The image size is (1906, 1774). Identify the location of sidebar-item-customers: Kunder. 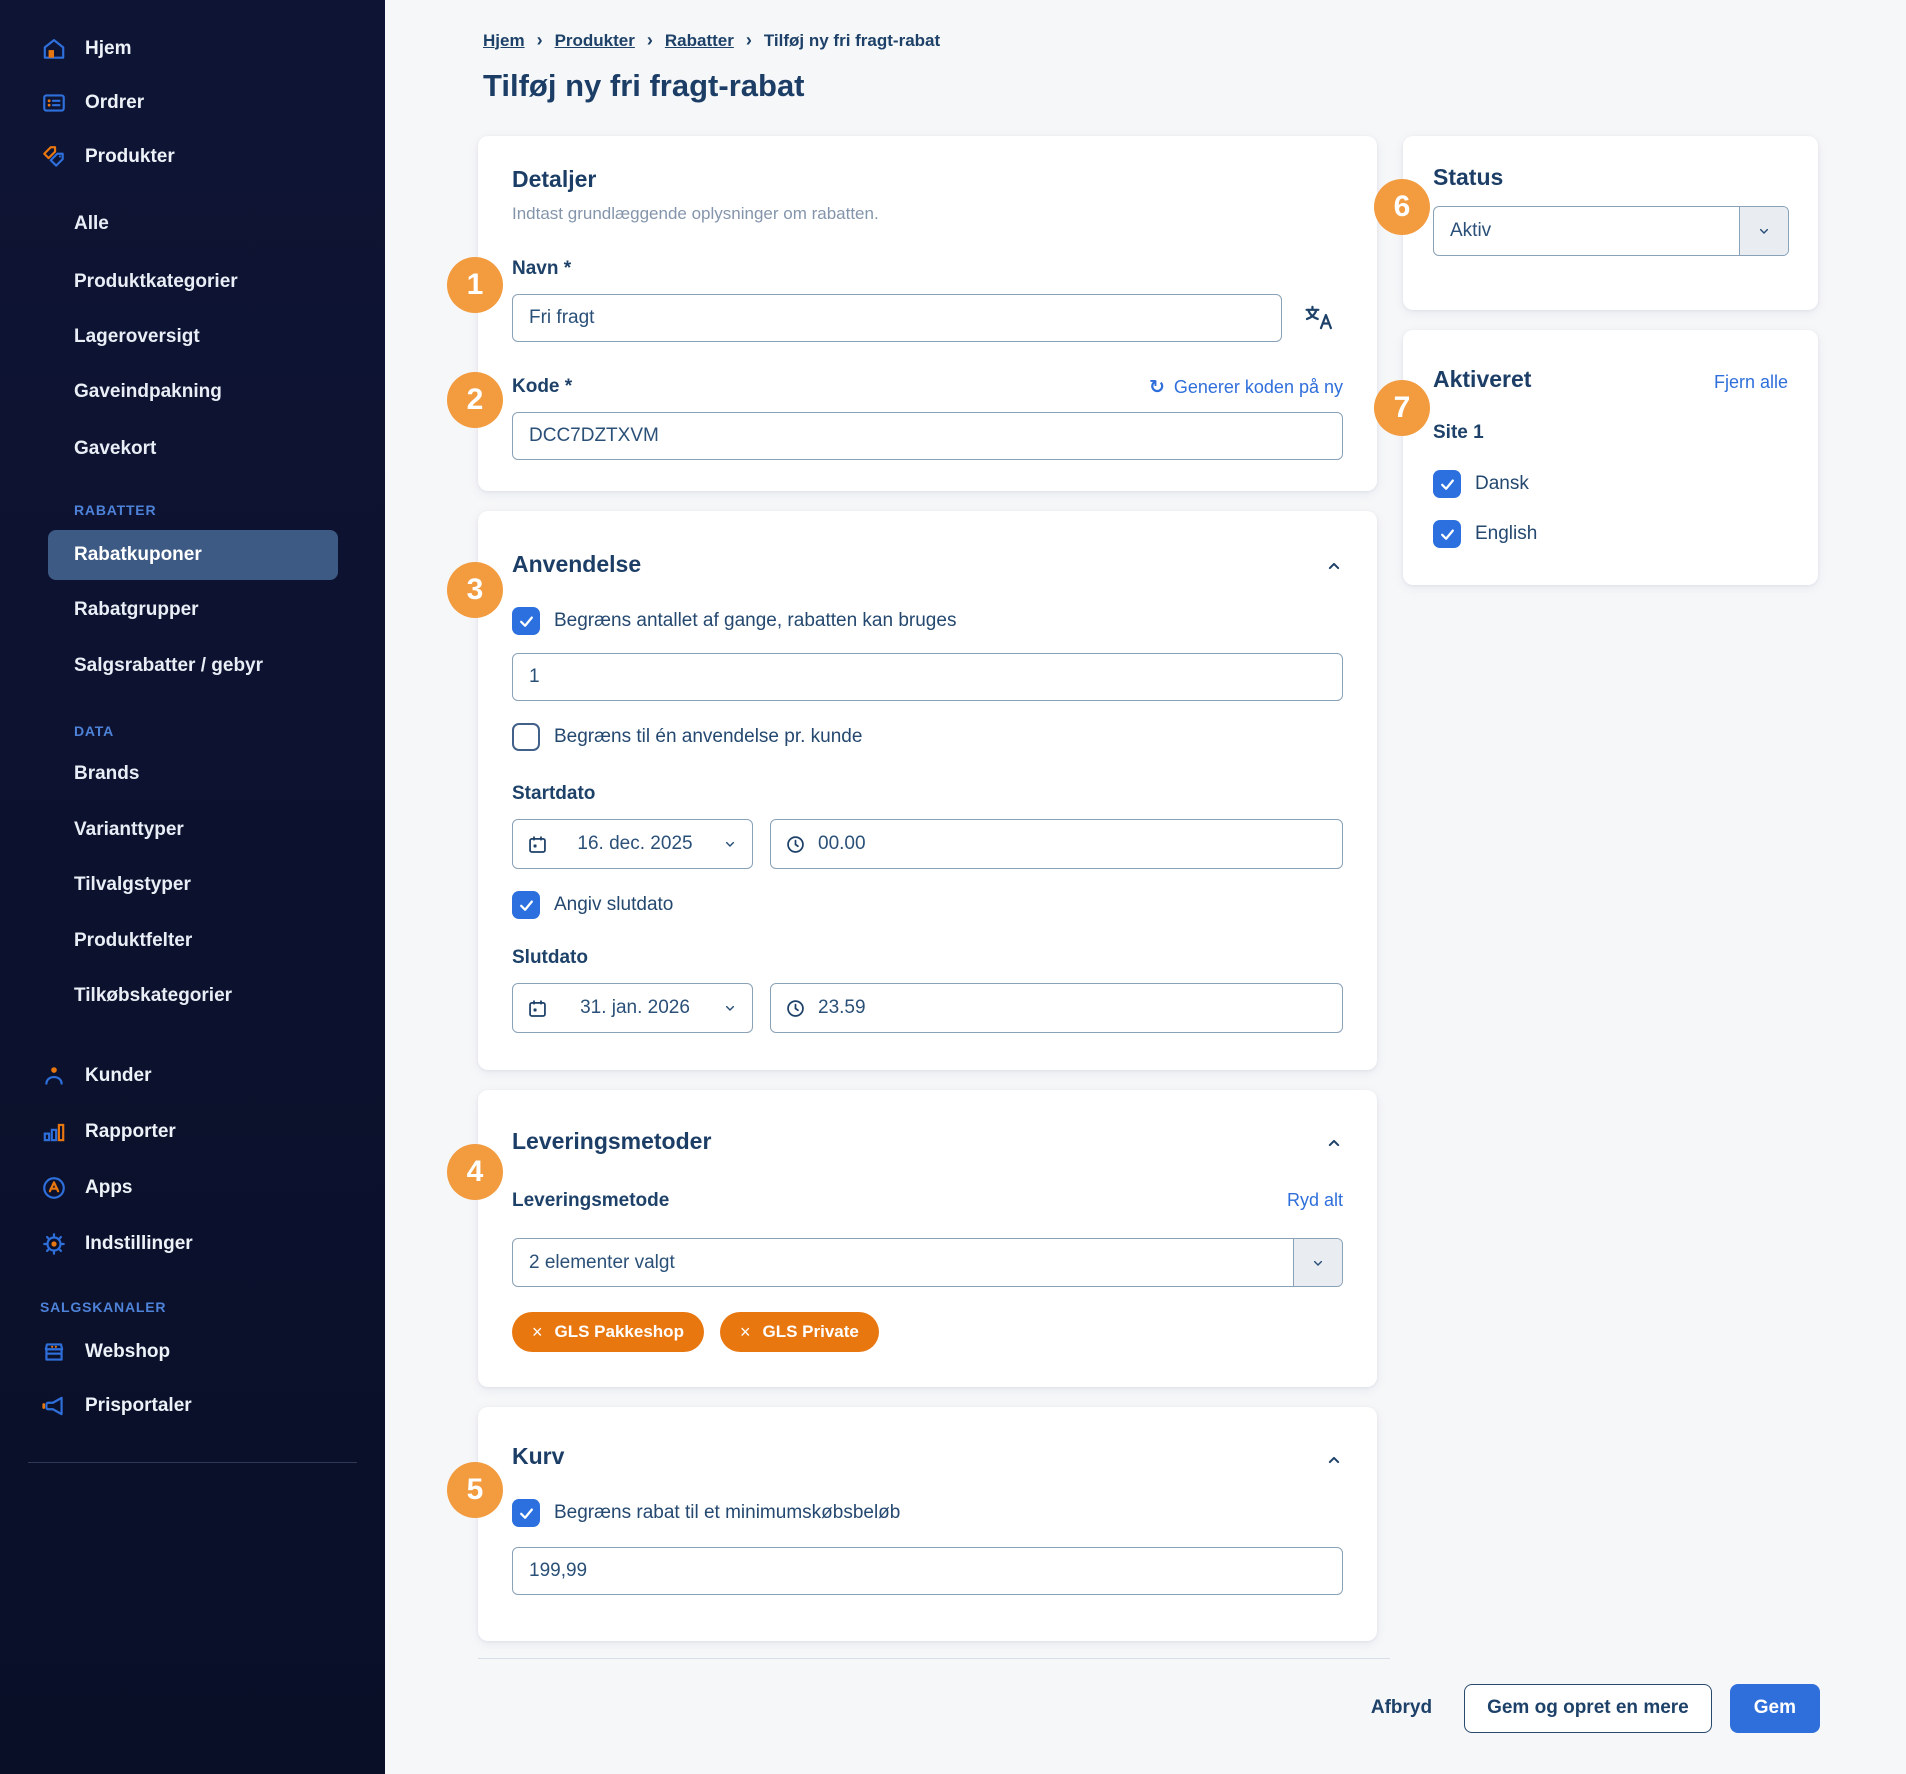
(192, 1076).